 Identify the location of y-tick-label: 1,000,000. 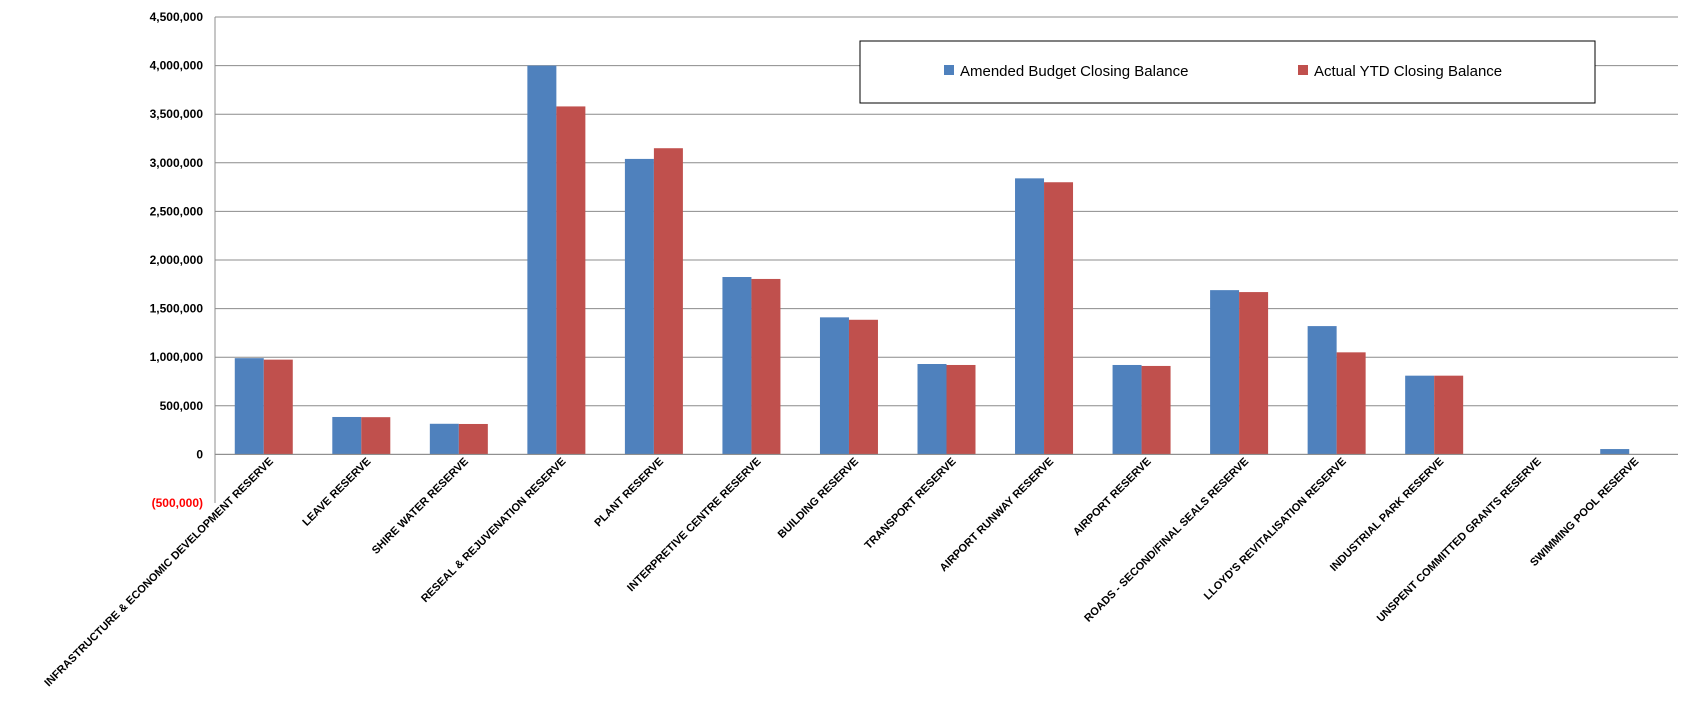
(177, 357).